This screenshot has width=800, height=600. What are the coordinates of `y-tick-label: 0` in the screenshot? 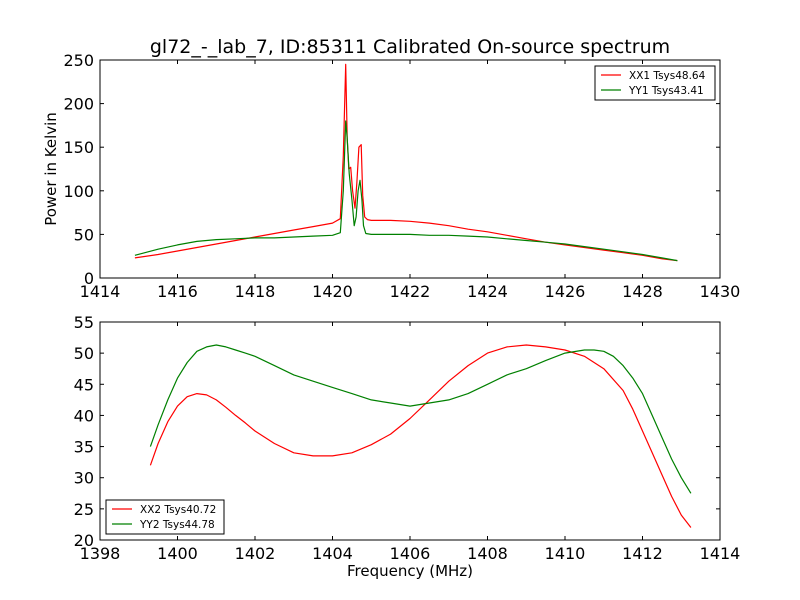 It's located at (89, 278).